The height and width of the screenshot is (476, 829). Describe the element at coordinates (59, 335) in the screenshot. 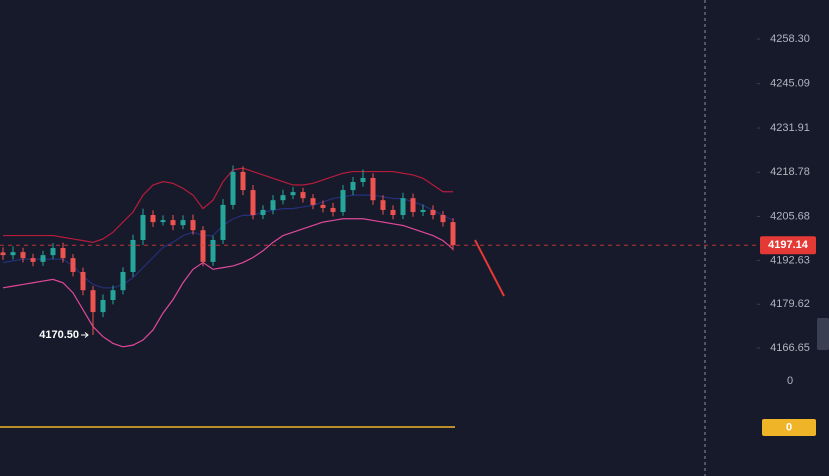

I see `low-annotation: 4170.50` at that location.